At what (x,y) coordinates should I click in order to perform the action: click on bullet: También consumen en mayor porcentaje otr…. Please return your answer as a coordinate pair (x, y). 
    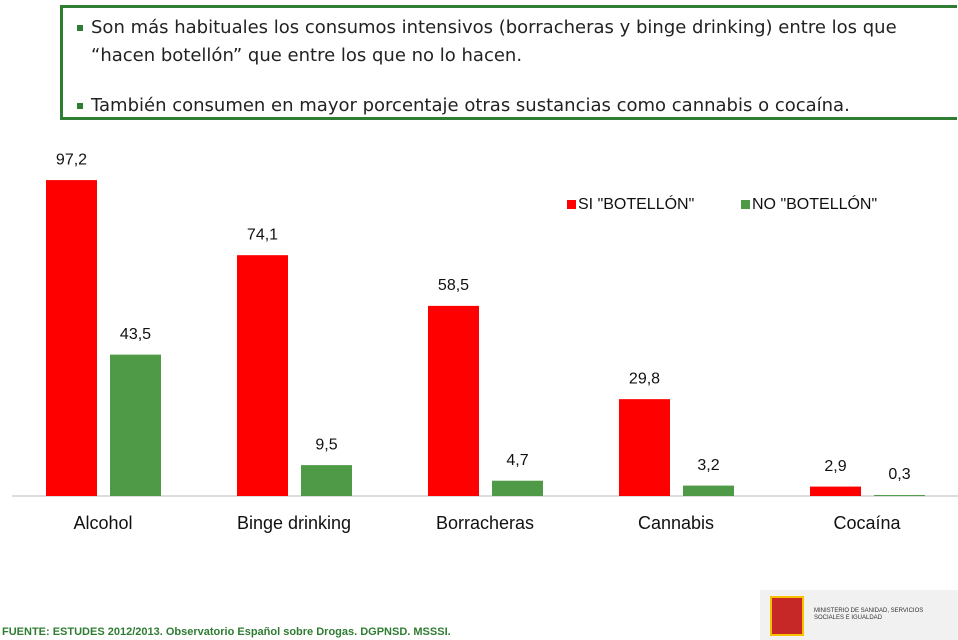
    Looking at the image, I should click on (502, 106).